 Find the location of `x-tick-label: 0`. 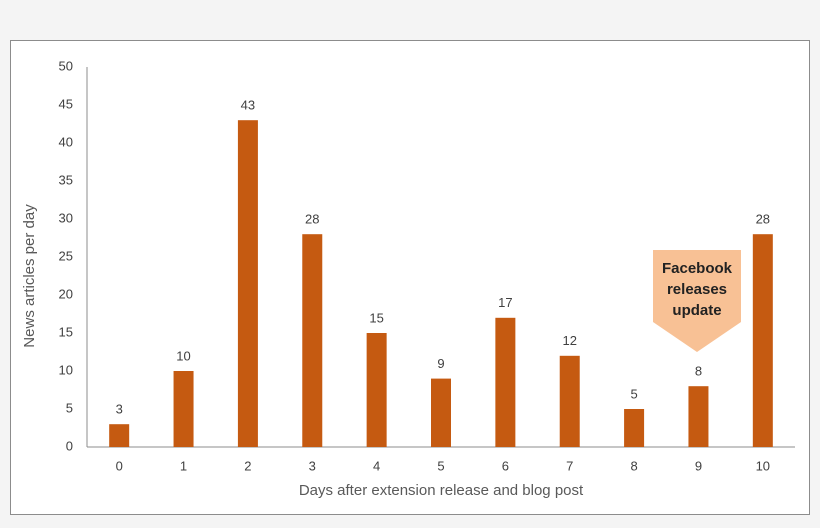

x-tick-label: 0 is located at coordinates (119, 465).